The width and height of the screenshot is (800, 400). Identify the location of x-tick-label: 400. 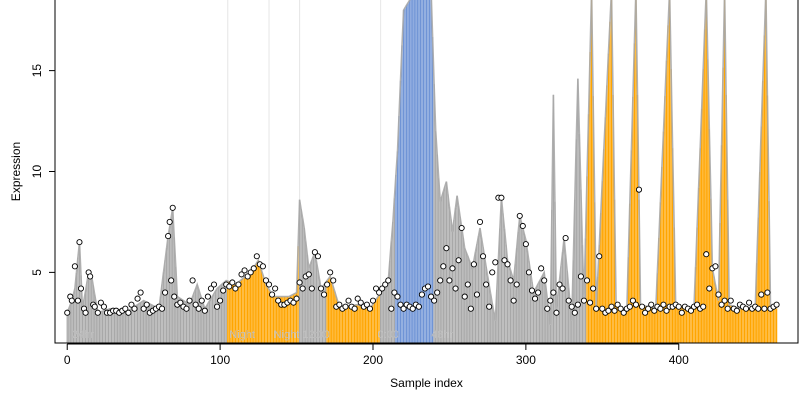
(679, 360).